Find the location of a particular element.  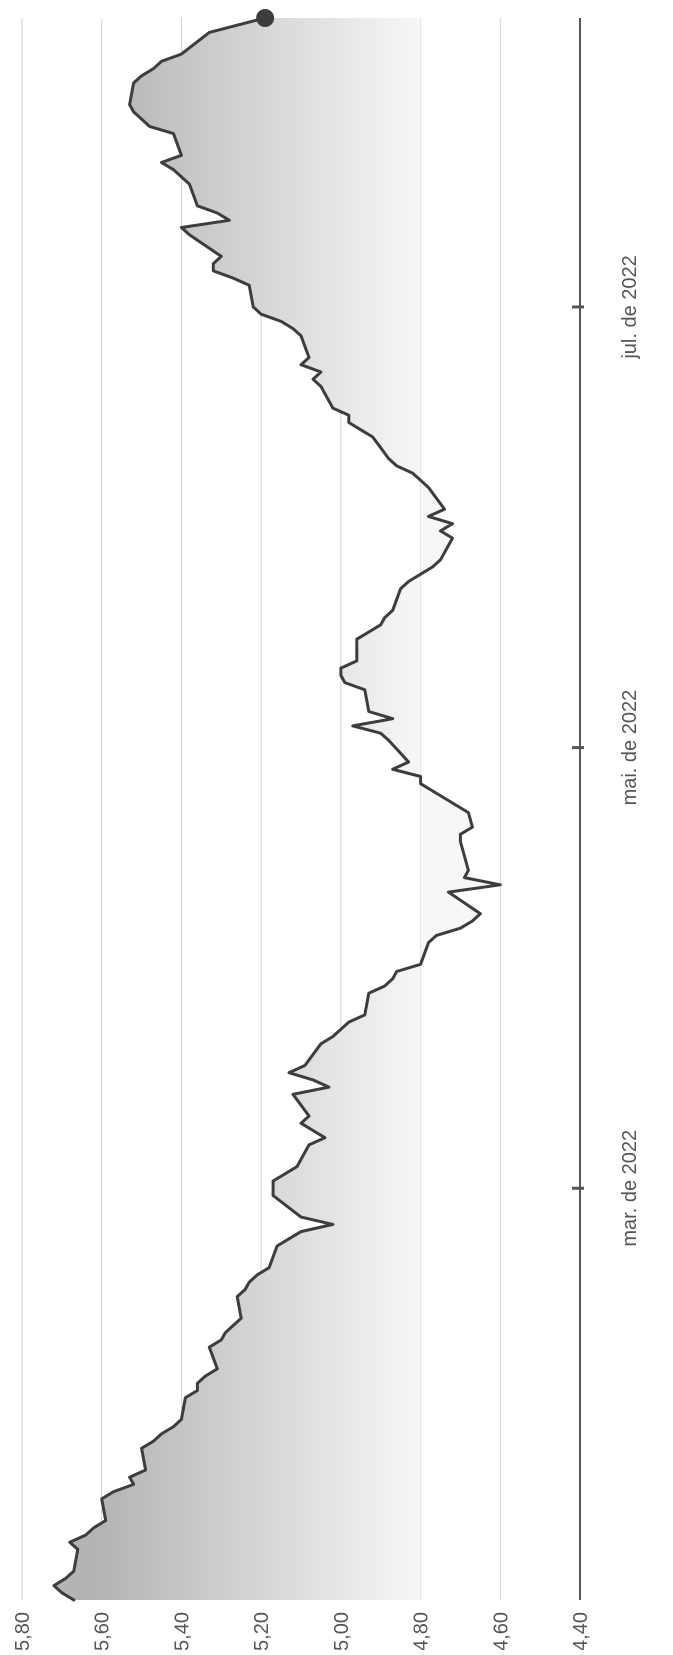

value-tick-label: 4,60 is located at coordinates (501, 1631).